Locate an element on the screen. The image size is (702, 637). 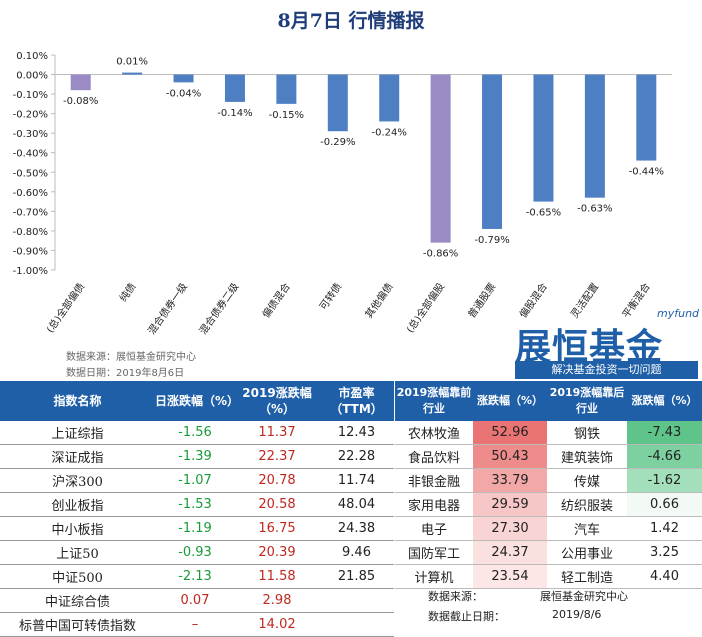
daily-change-cell: -1.39 is located at coordinates (195, 456).